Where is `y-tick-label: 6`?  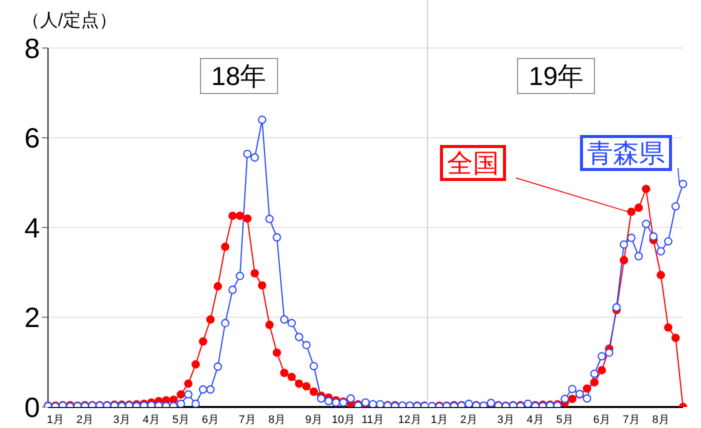
y-tick-label: 6 is located at coordinates (32, 138).